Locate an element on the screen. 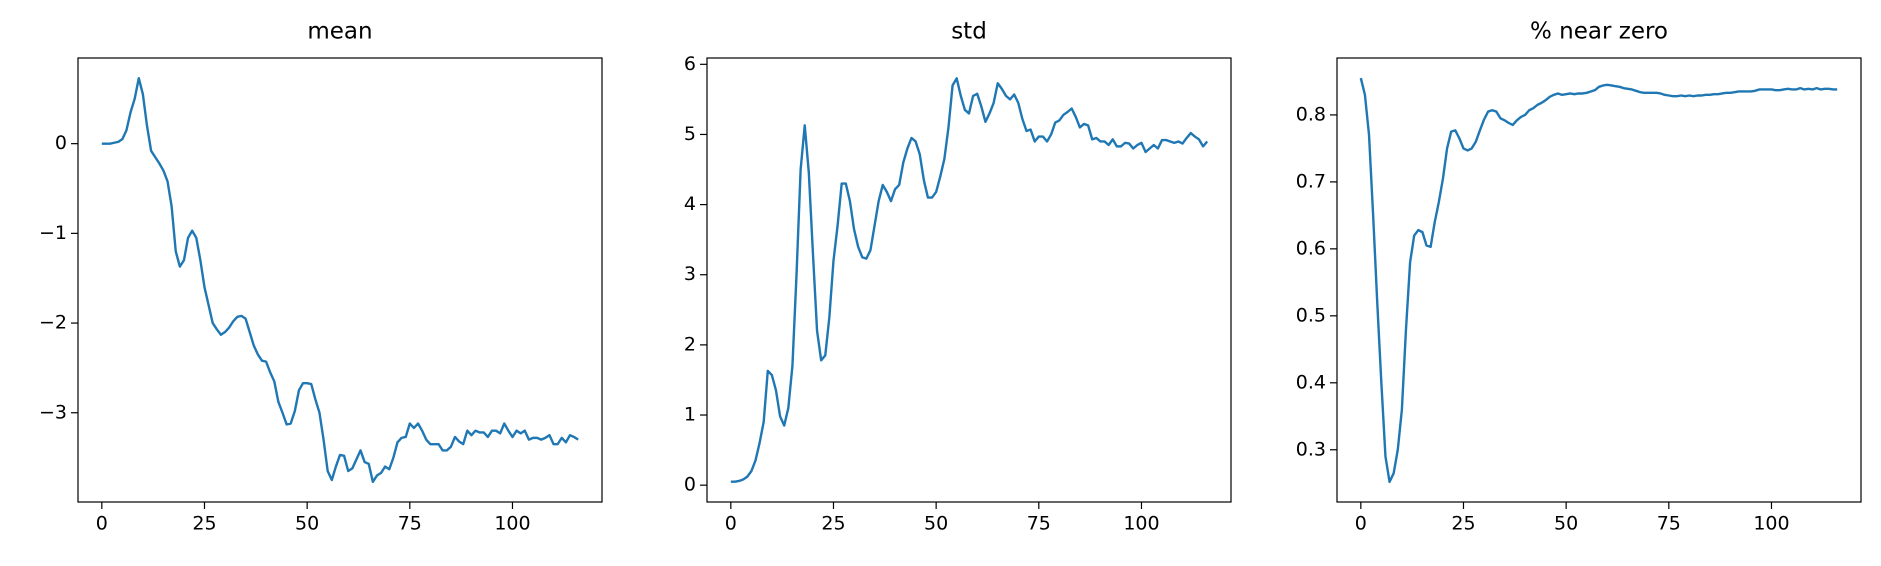 The height and width of the screenshot is (566, 1881). y-tick-label: 0.3 is located at coordinates (1311, 449).